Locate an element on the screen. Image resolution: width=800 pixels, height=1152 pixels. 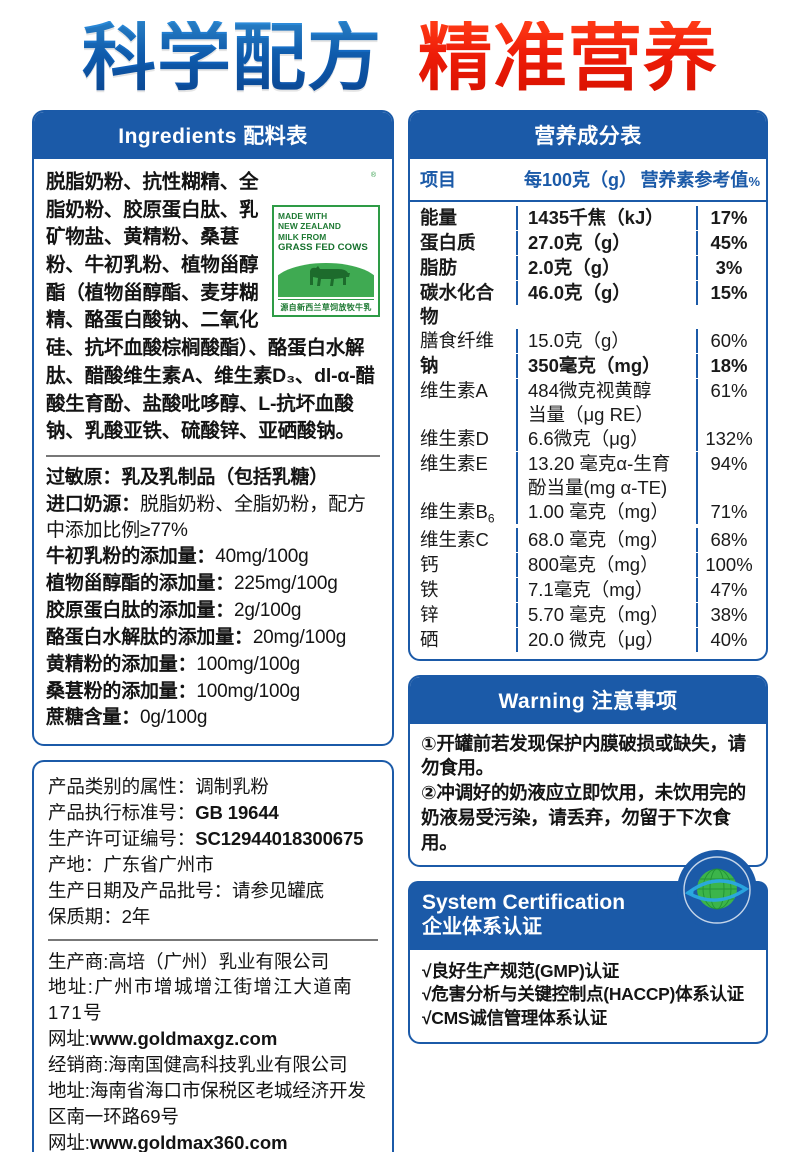
detail-row: 桑葚粉的添加量：100mg/100g is located at coordinates (213, 692).